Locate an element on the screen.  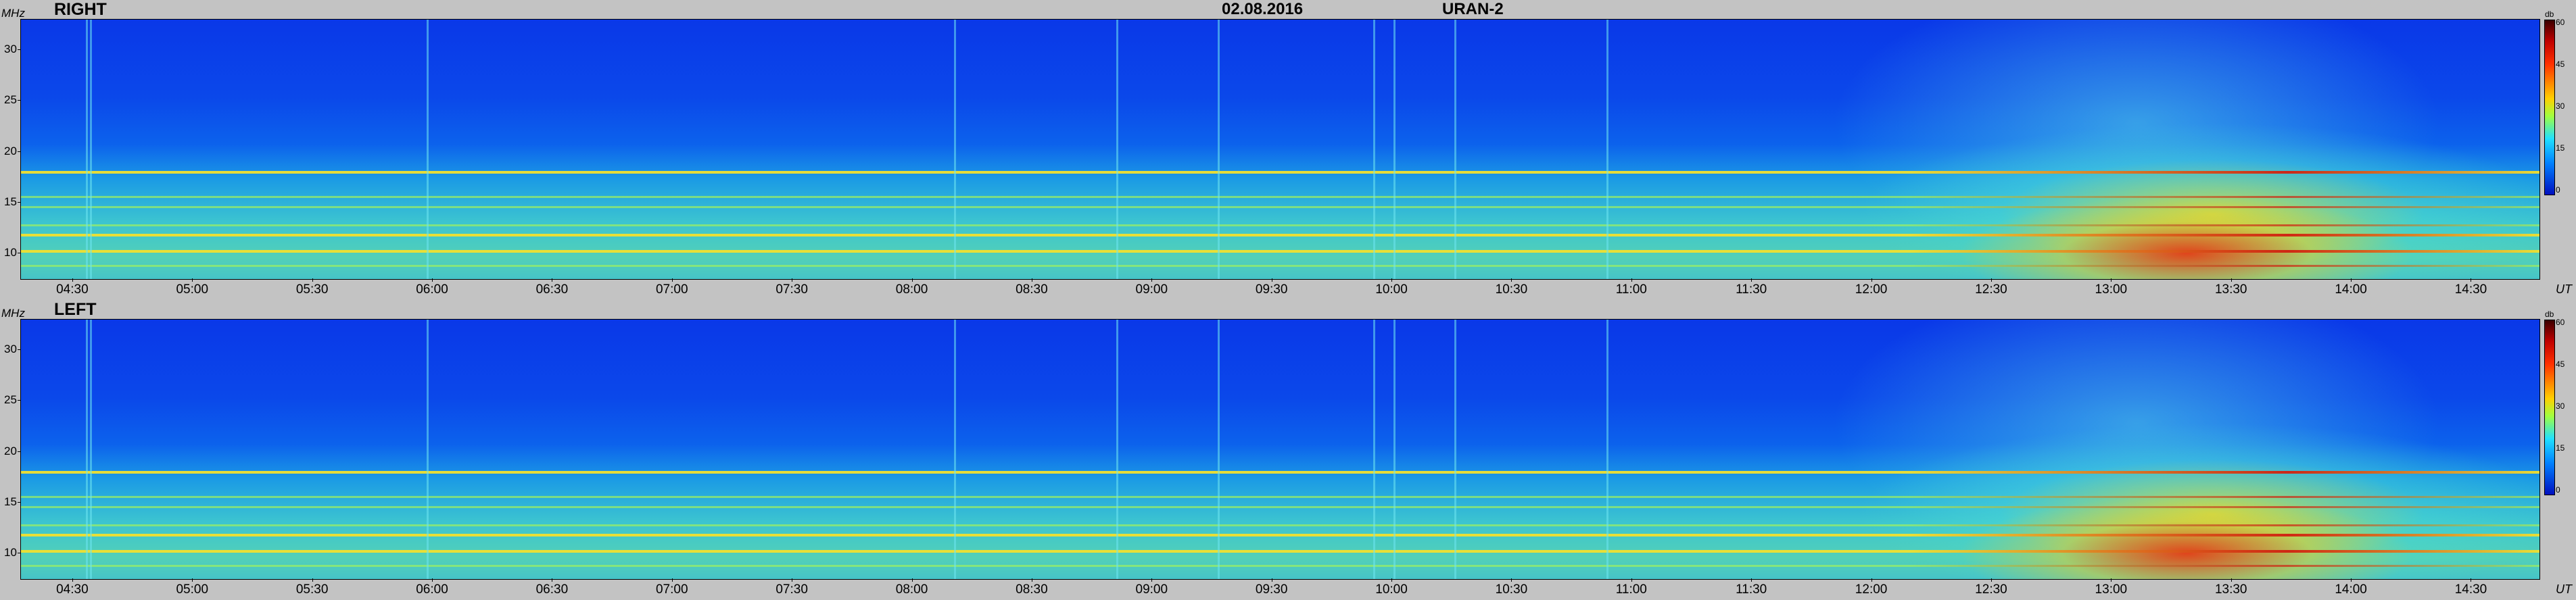
y-axis-unit: MHz is located at coordinates (13, 313).